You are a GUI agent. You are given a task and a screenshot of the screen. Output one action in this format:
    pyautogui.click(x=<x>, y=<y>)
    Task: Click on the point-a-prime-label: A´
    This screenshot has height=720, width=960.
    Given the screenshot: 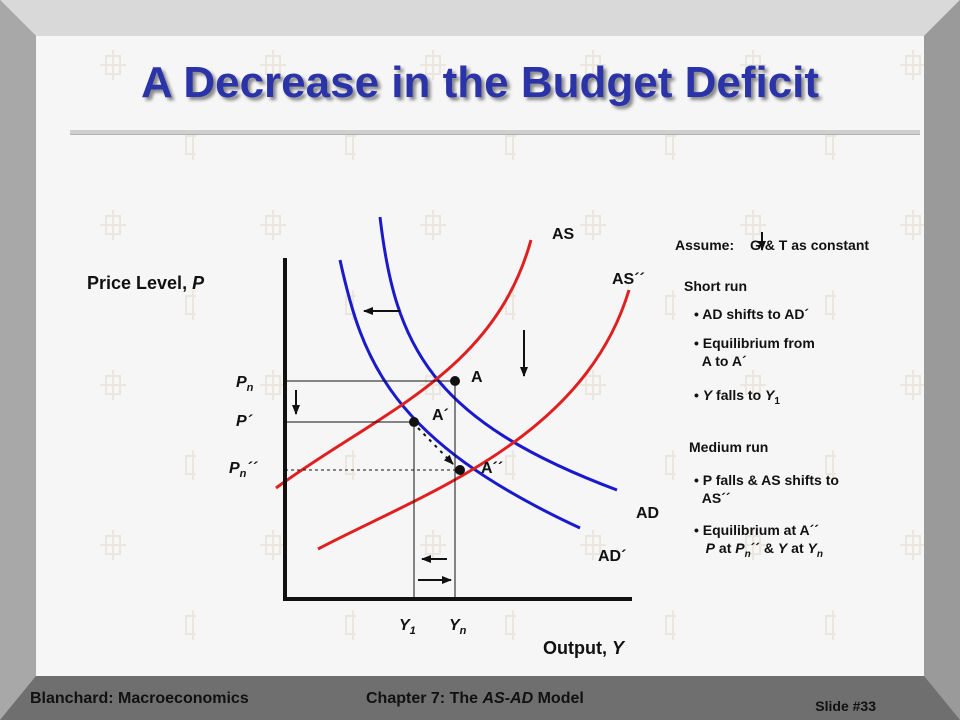 What is the action you would take?
    pyautogui.click(x=440, y=415)
    